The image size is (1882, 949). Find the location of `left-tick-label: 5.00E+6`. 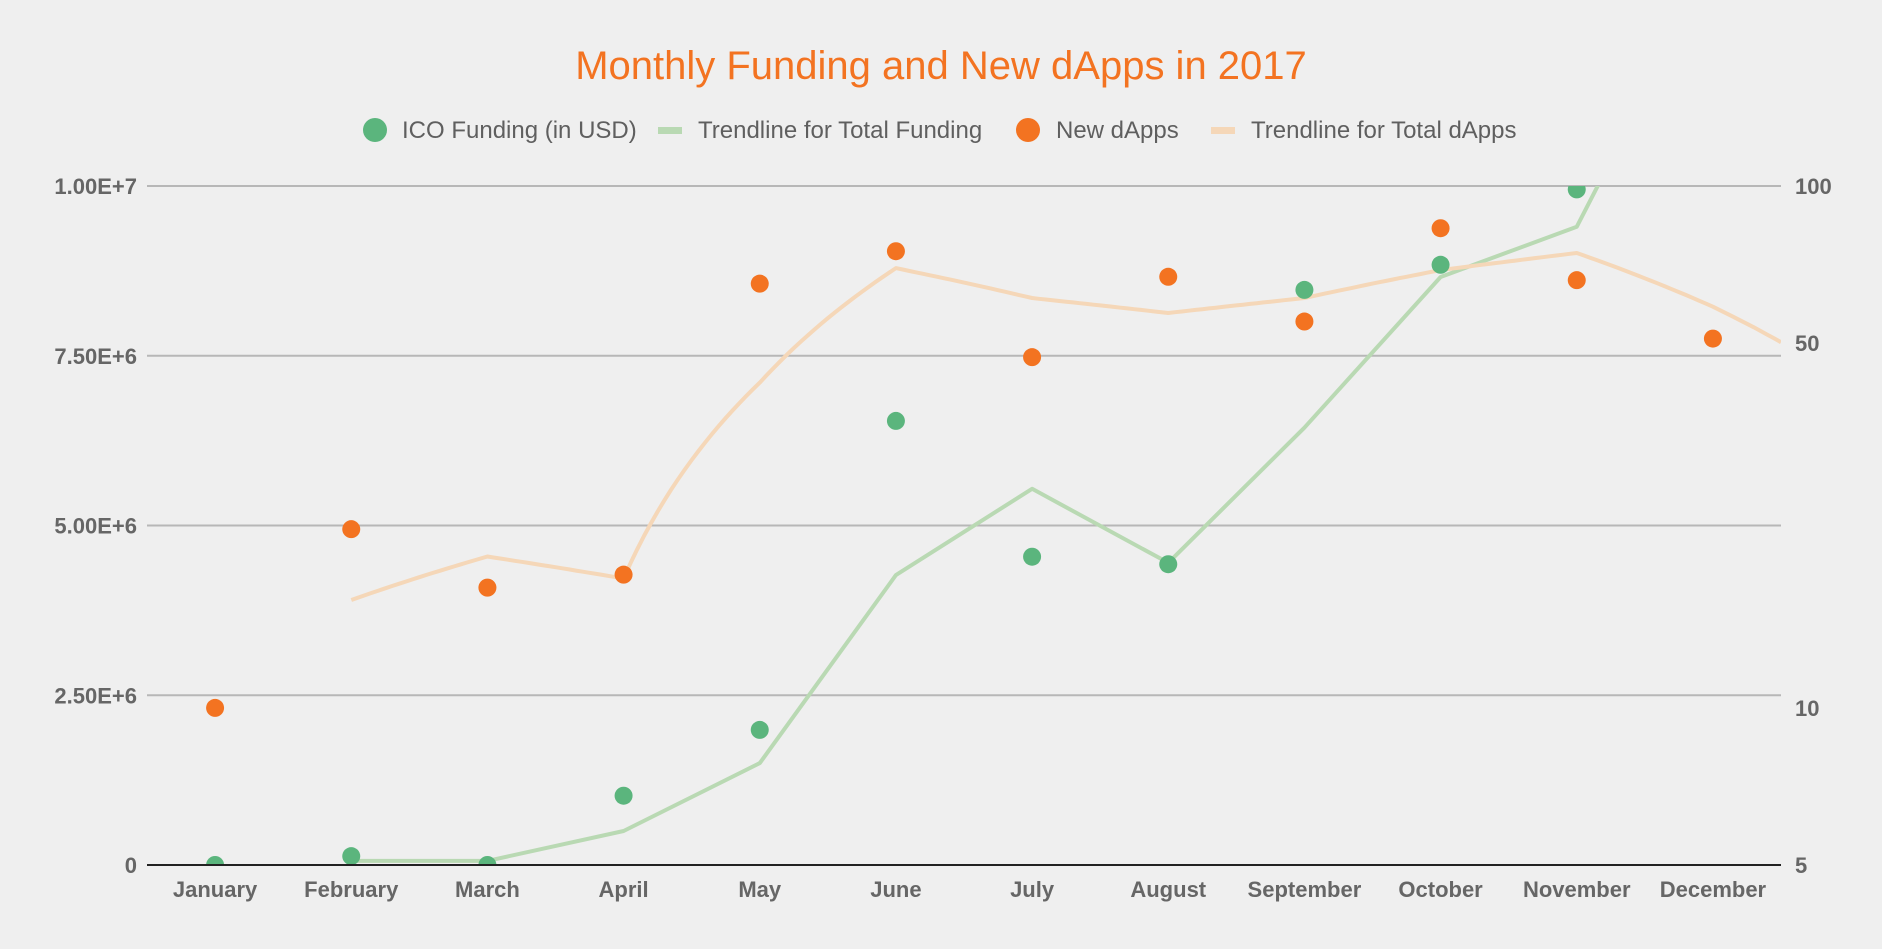

left-tick-label: 5.00E+6 is located at coordinates (95, 526).